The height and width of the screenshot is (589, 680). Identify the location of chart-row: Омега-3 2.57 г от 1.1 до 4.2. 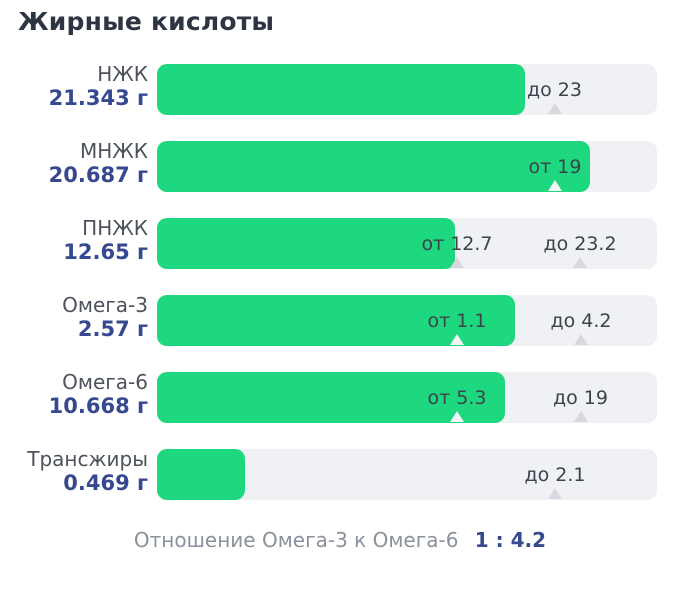
(340, 319).